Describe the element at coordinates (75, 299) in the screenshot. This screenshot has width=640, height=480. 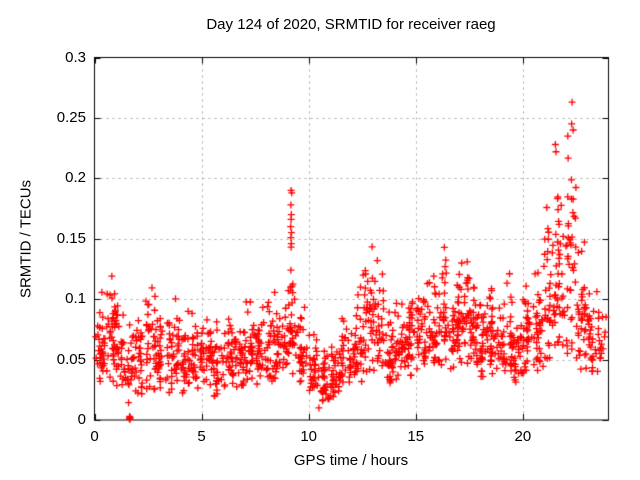
I see `y-tick-label: 0.1` at that location.